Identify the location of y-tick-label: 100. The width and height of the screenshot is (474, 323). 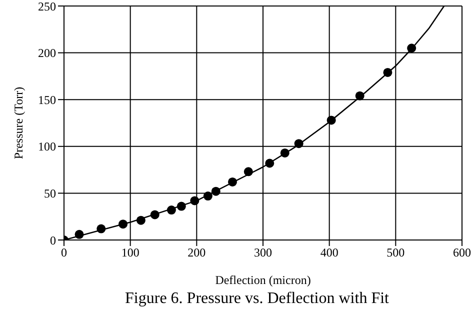
(47, 147).